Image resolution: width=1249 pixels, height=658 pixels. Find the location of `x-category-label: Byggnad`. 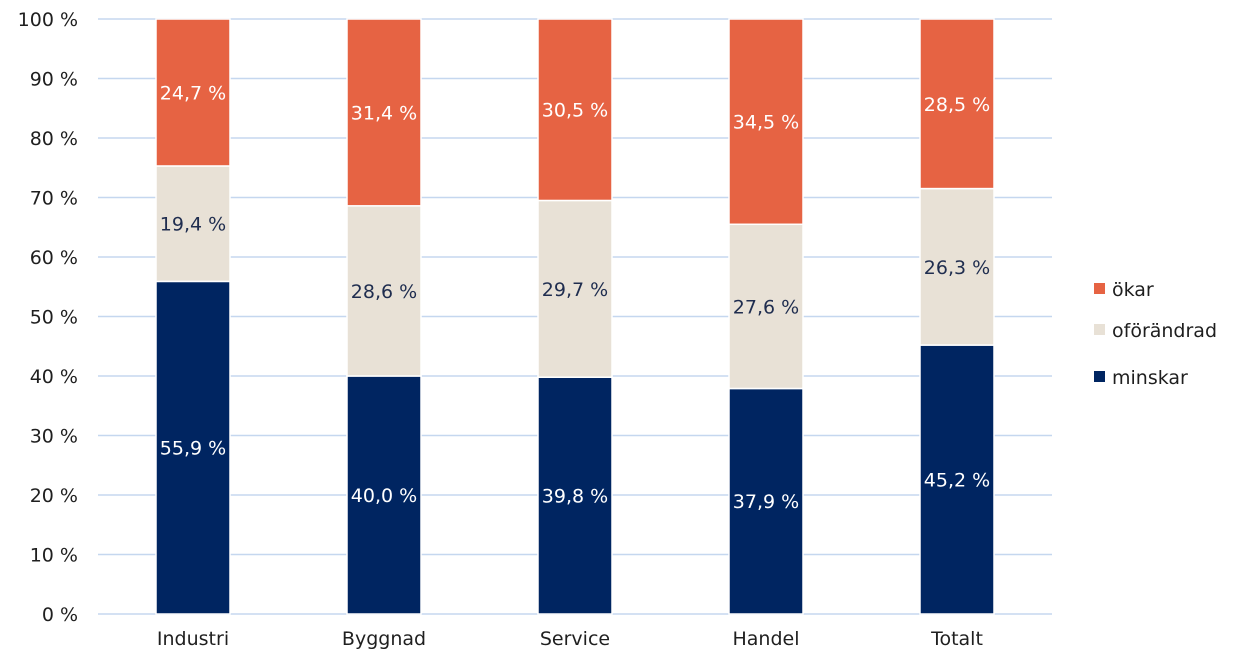

x-category-label: Byggnad is located at coordinates (384, 639).